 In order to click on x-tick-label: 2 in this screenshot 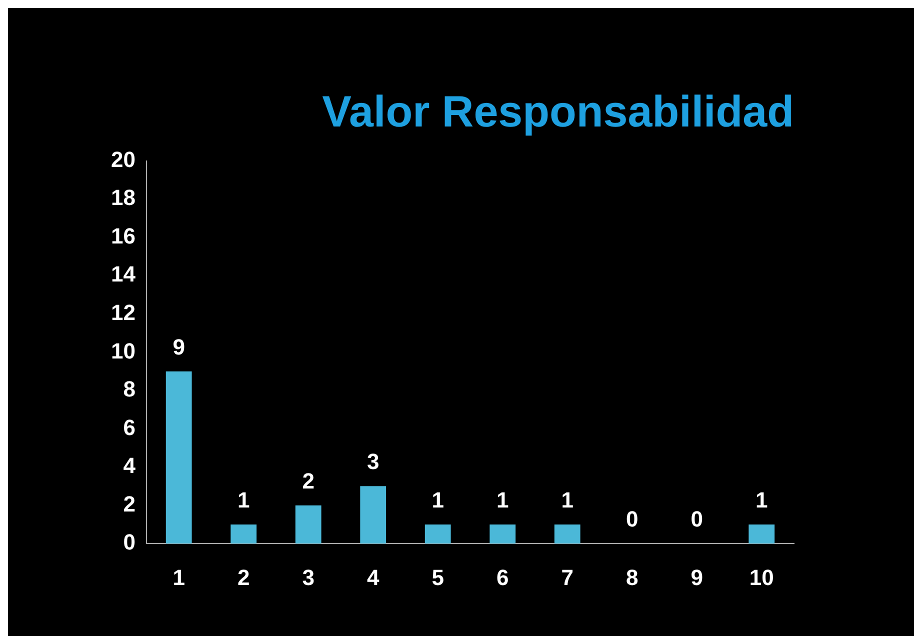, I will do `click(243, 577)`.